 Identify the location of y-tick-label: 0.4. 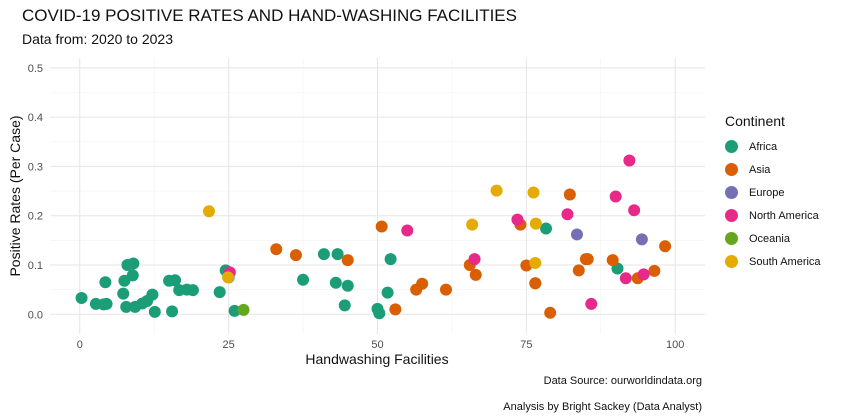
(35, 118).